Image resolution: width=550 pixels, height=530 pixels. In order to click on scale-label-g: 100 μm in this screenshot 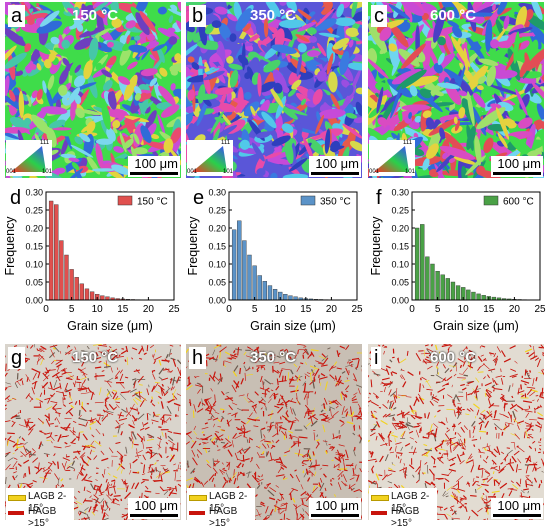, I will do `click(154, 506)`.